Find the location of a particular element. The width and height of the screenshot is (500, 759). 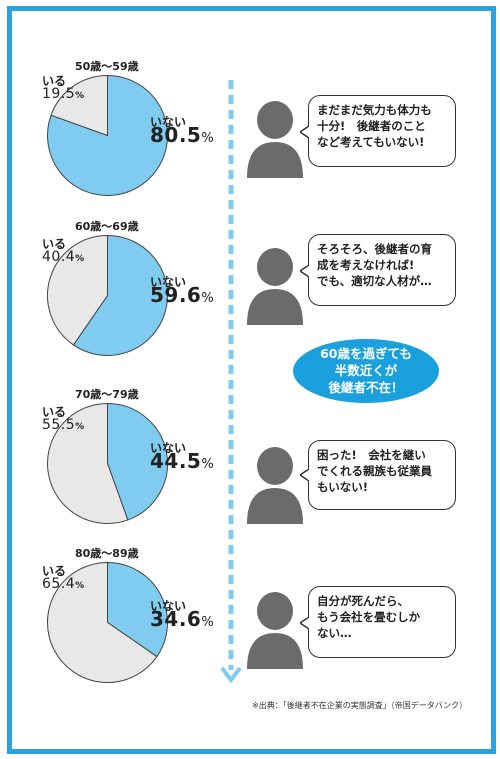

iru-label: いる 19.5% is located at coordinates (63, 88).